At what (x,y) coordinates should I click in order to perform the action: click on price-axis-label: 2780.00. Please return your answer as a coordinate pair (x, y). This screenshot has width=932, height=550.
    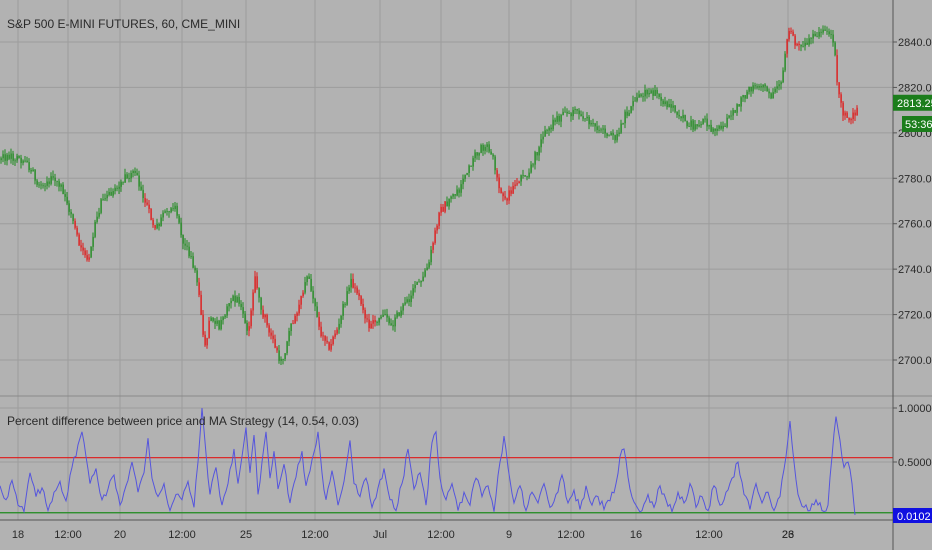
    Looking at the image, I should click on (915, 179).